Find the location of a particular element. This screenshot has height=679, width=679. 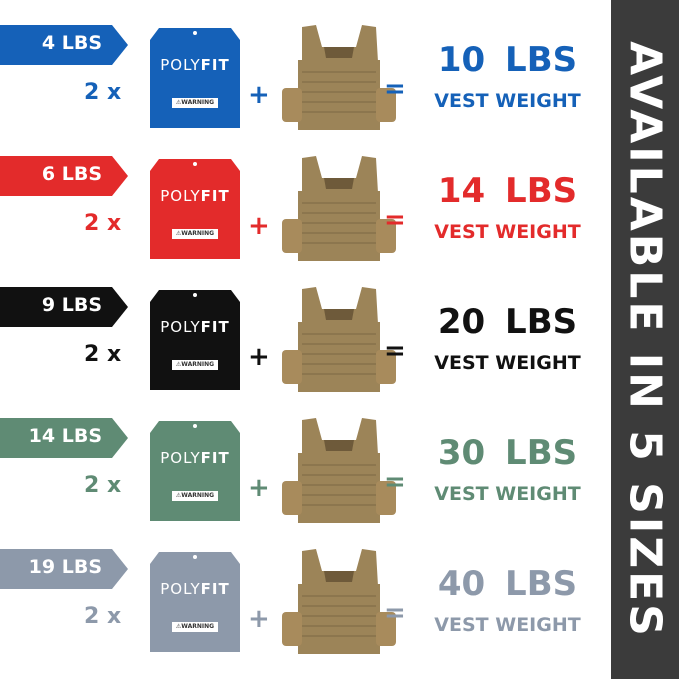

plate-weight-tab: 14 LBS is located at coordinates (64, 438).